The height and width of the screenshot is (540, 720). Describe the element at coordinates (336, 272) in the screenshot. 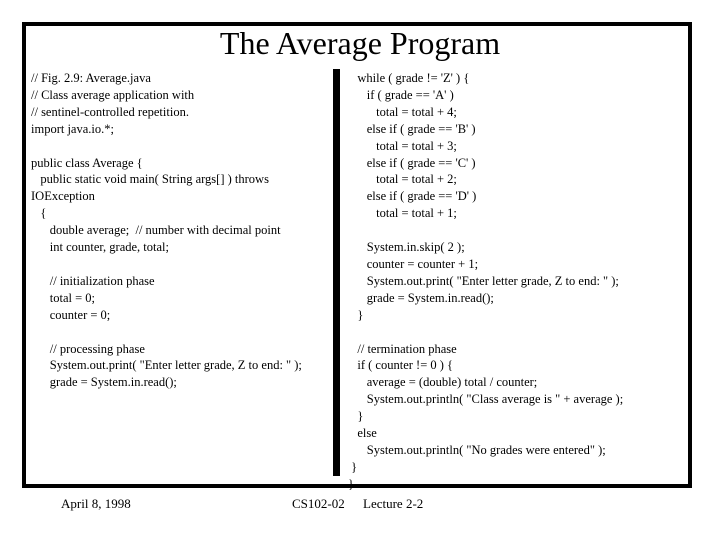

I see `column-divider` at that location.